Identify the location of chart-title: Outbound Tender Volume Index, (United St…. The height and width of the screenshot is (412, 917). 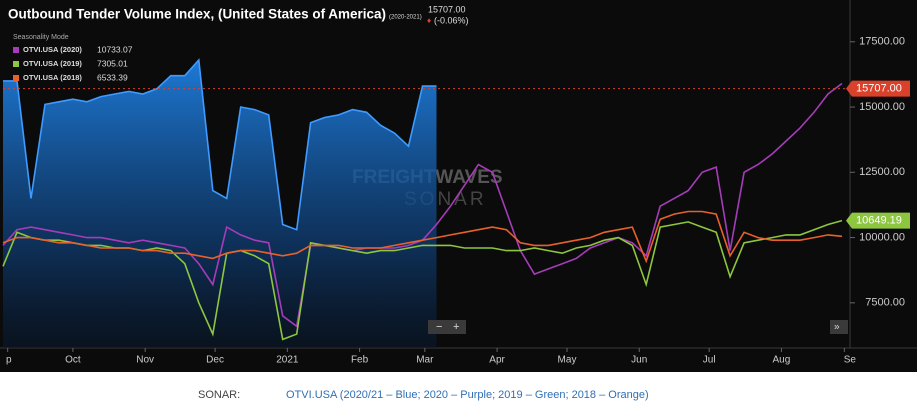
(197, 14).